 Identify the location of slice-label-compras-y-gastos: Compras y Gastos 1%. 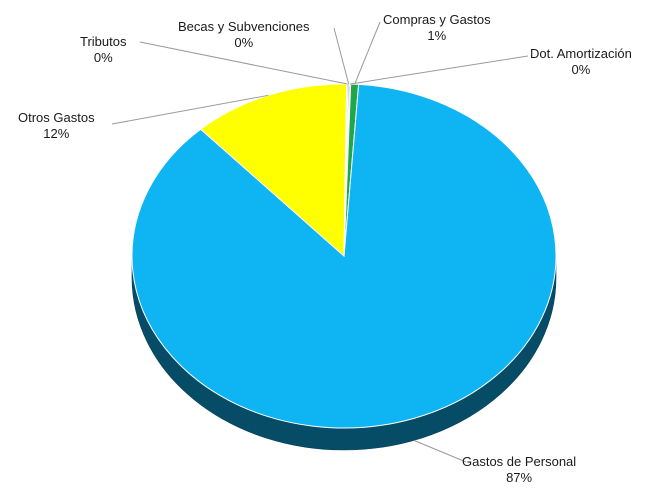
(437, 28).